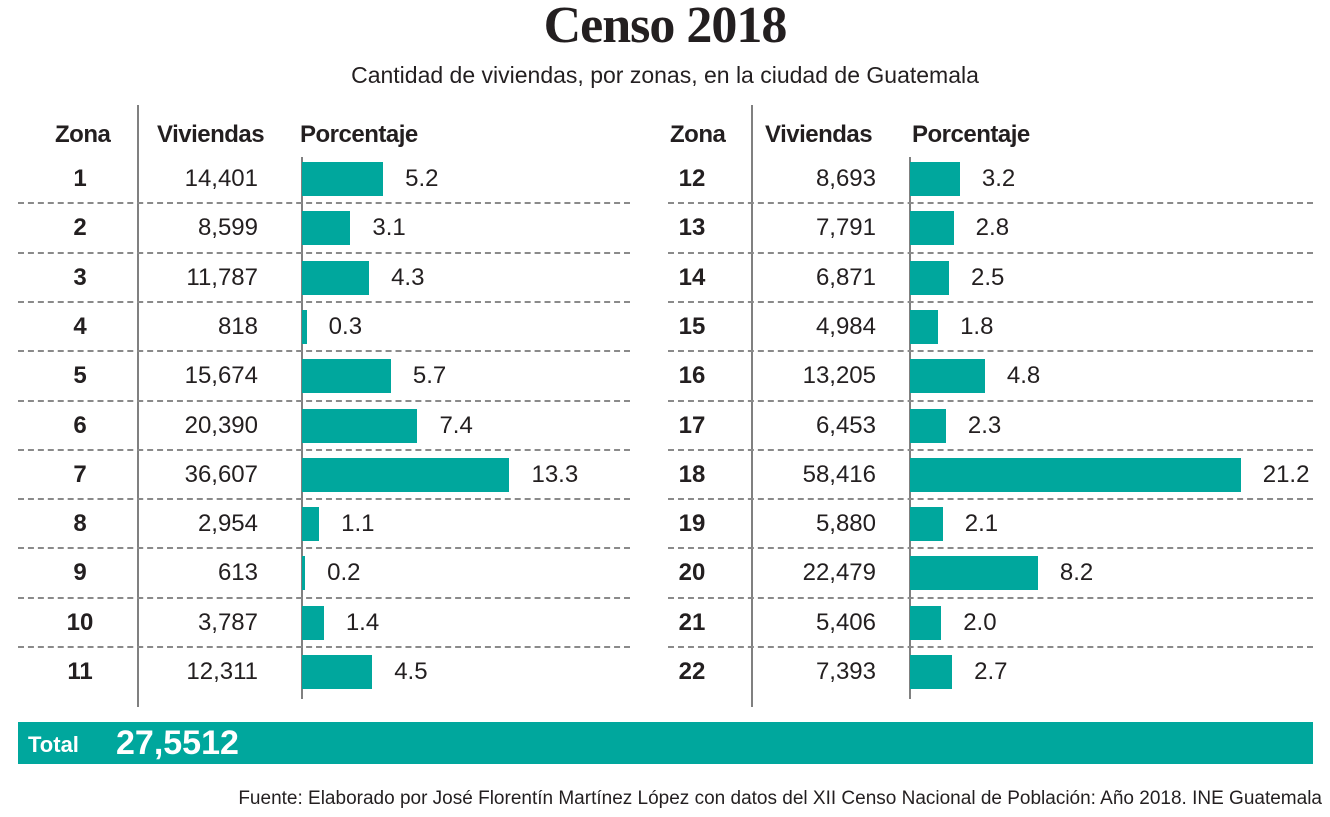  I want to click on zona-header: Zona, so click(83, 134).